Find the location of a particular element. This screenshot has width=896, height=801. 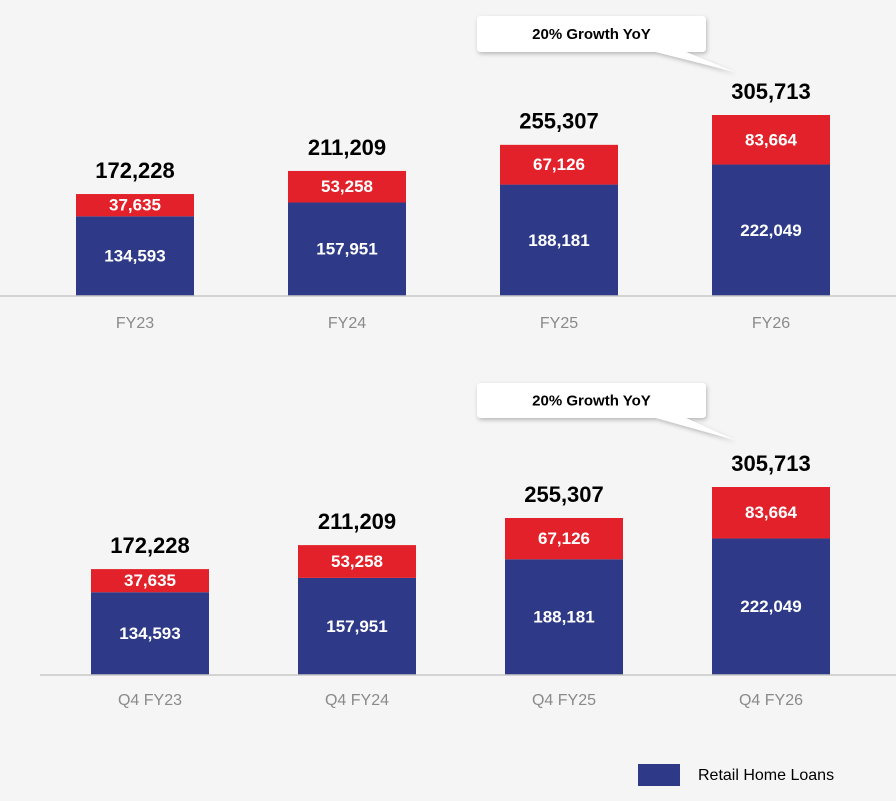

x-tick-label: Q4 FY26 is located at coordinates (771, 700).